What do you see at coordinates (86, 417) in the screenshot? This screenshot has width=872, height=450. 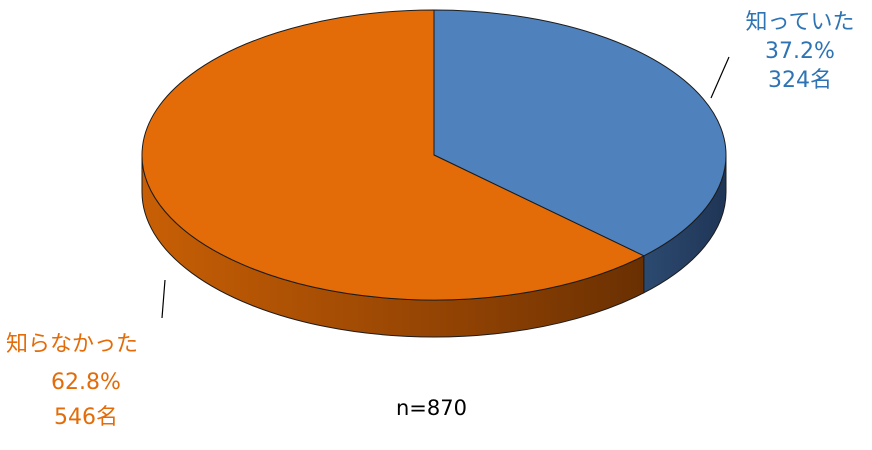 I see `slice-label-unknown-count: 546名` at bounding box center [86, 417].